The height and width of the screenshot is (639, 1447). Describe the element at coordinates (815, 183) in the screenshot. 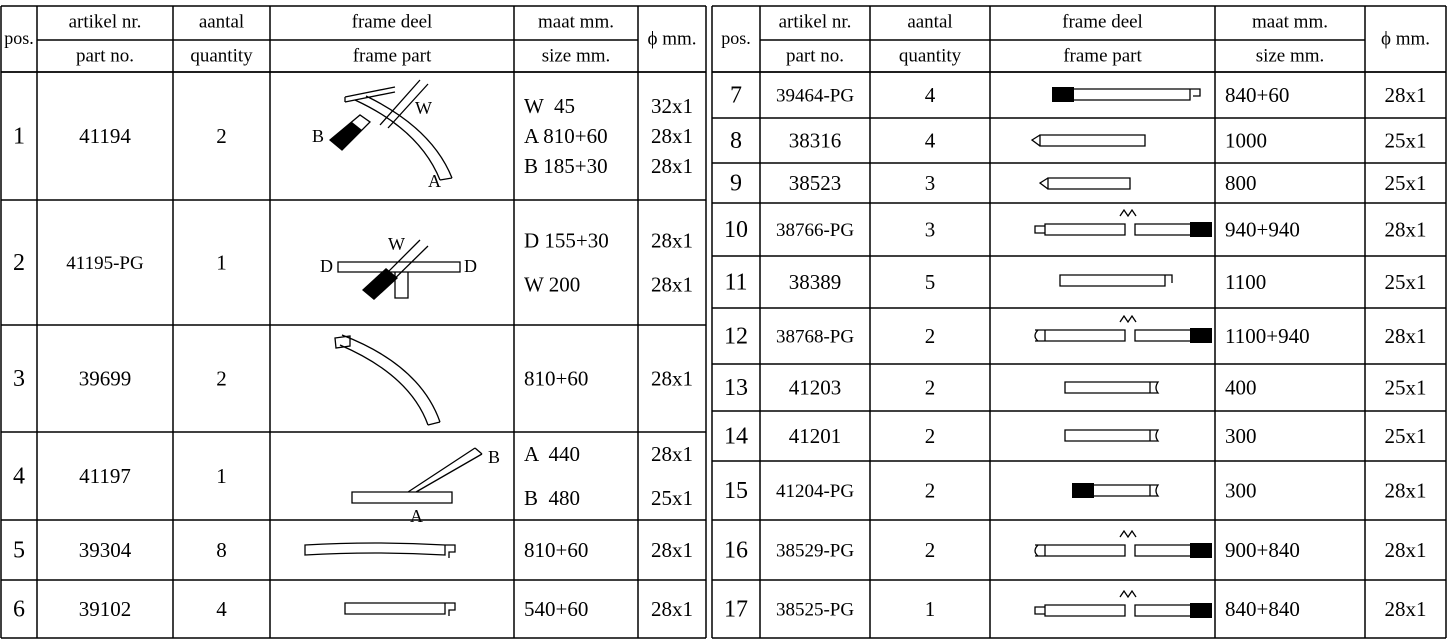

I see `part-no-cell: 38523` at that location.